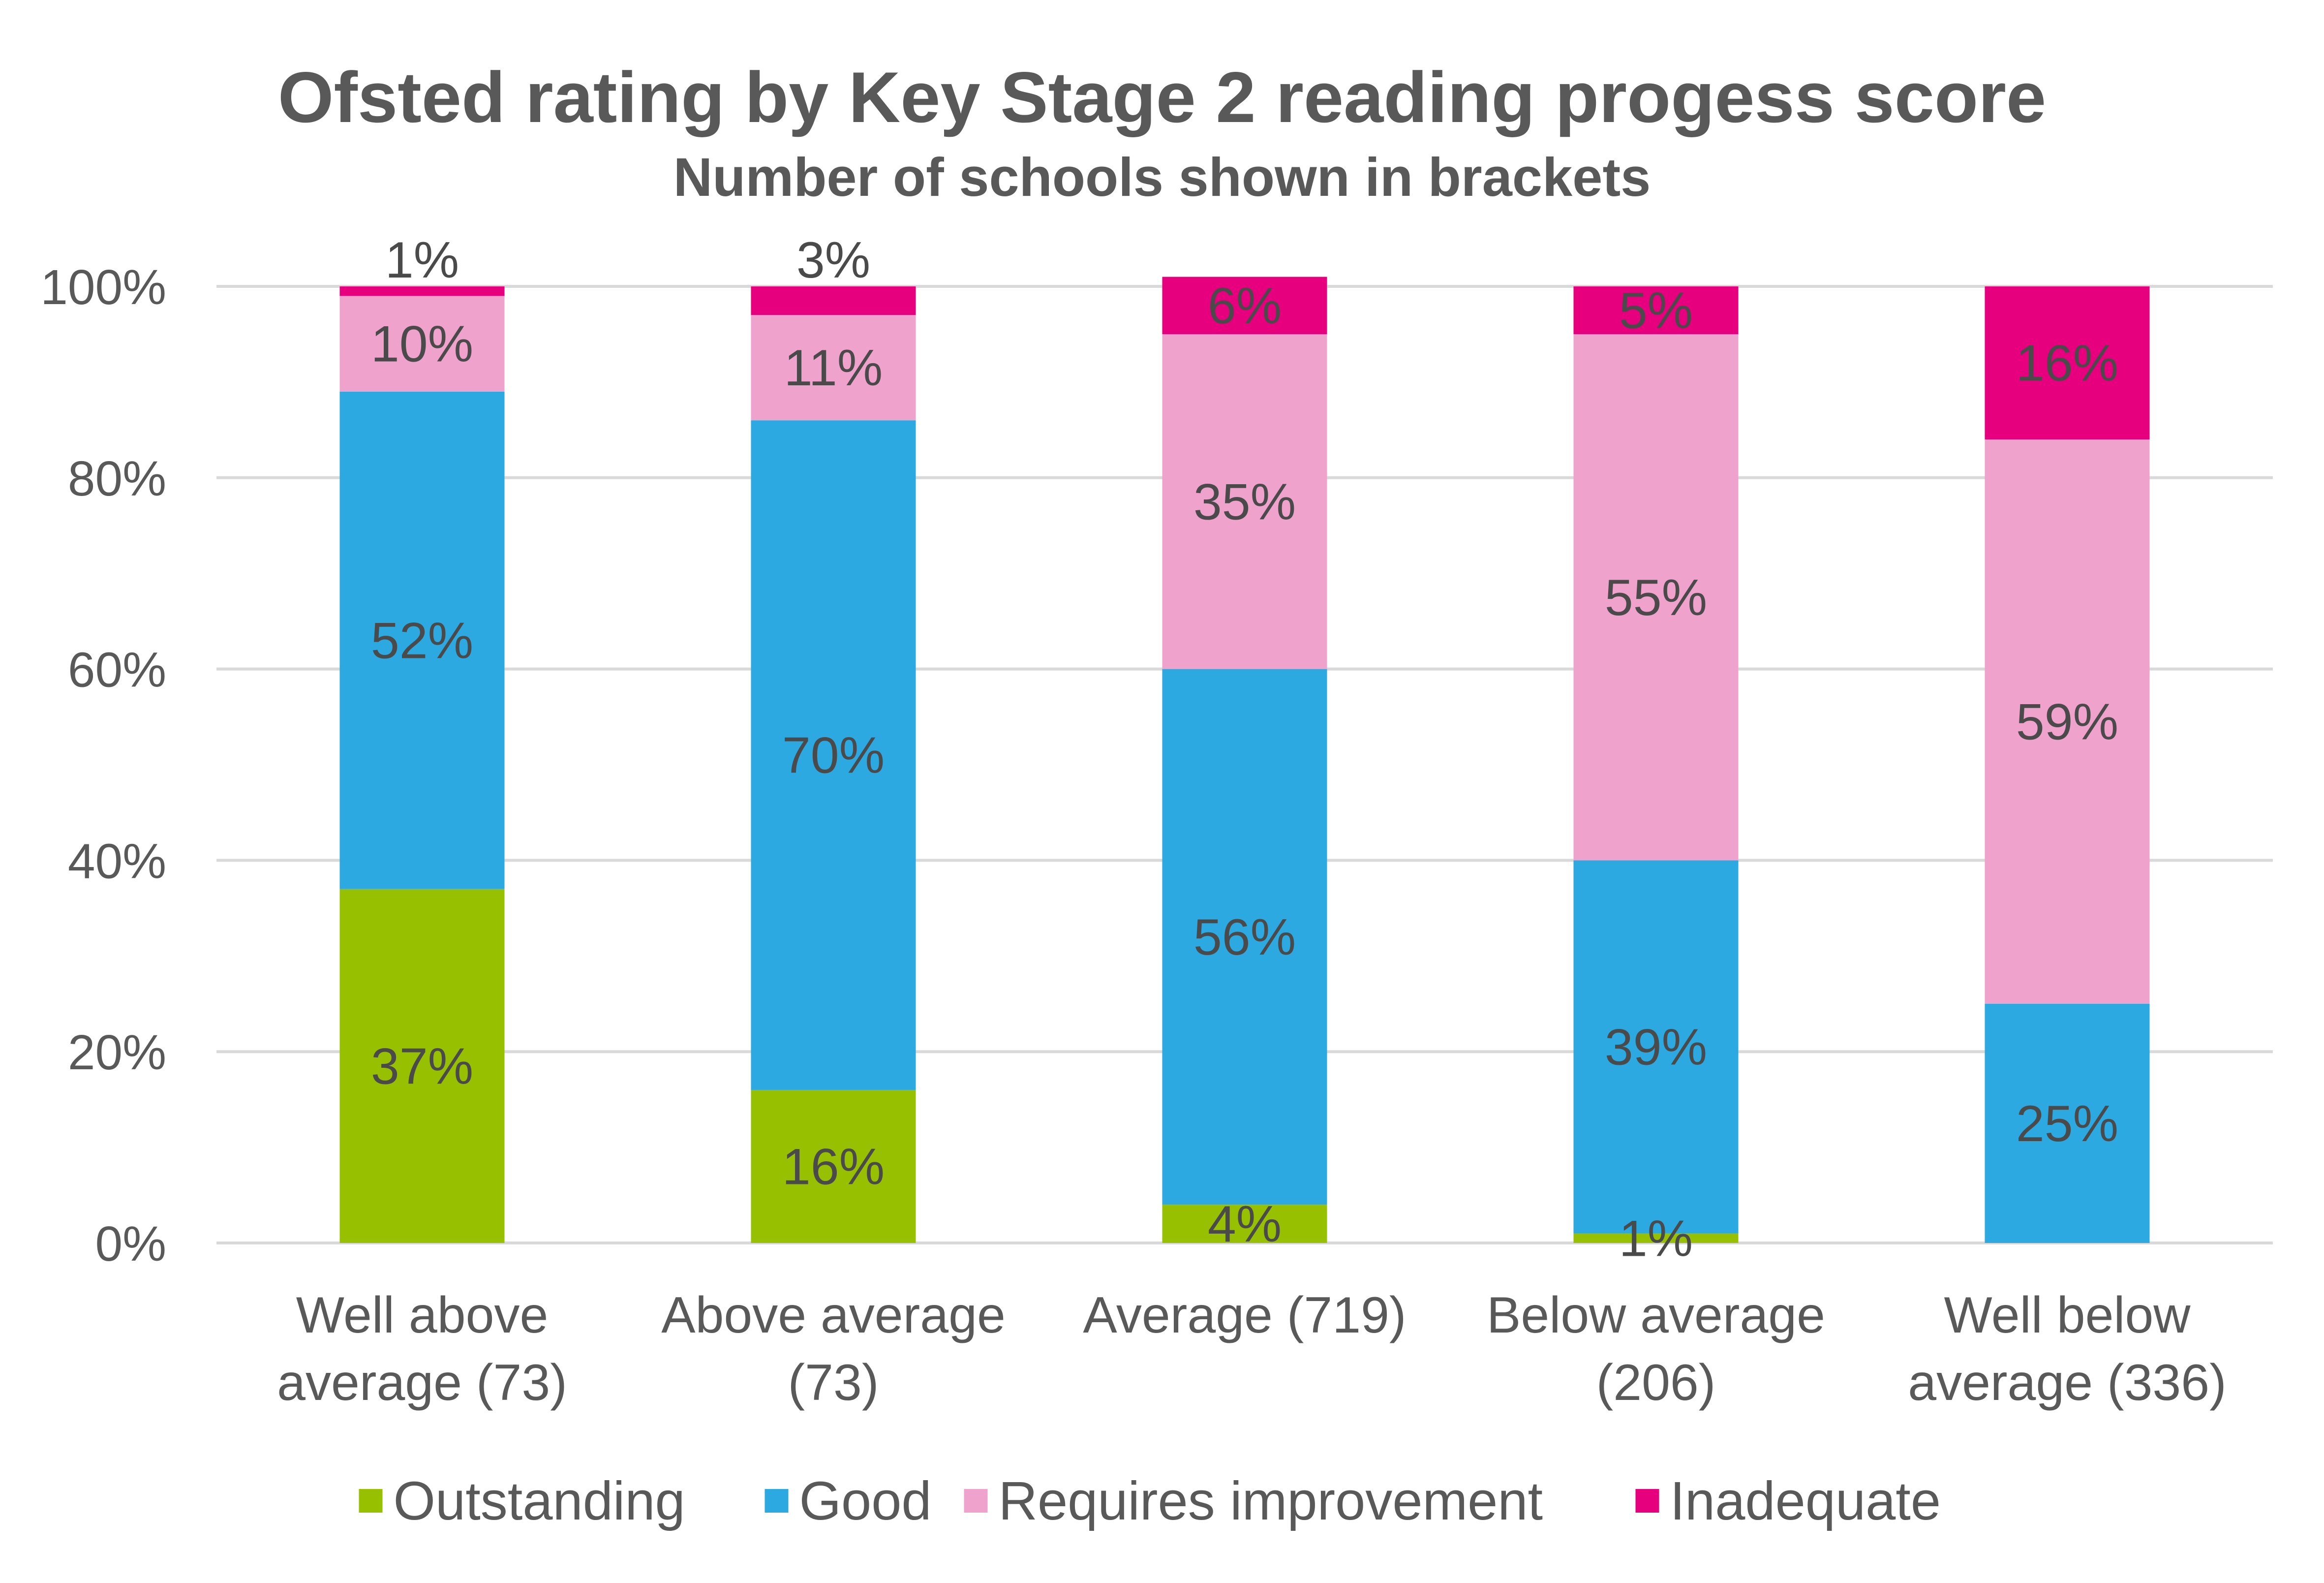 The height and width of the screenshot is (1583, 2324). I want to click on x-category-label: average (73), so click(422, 1382).